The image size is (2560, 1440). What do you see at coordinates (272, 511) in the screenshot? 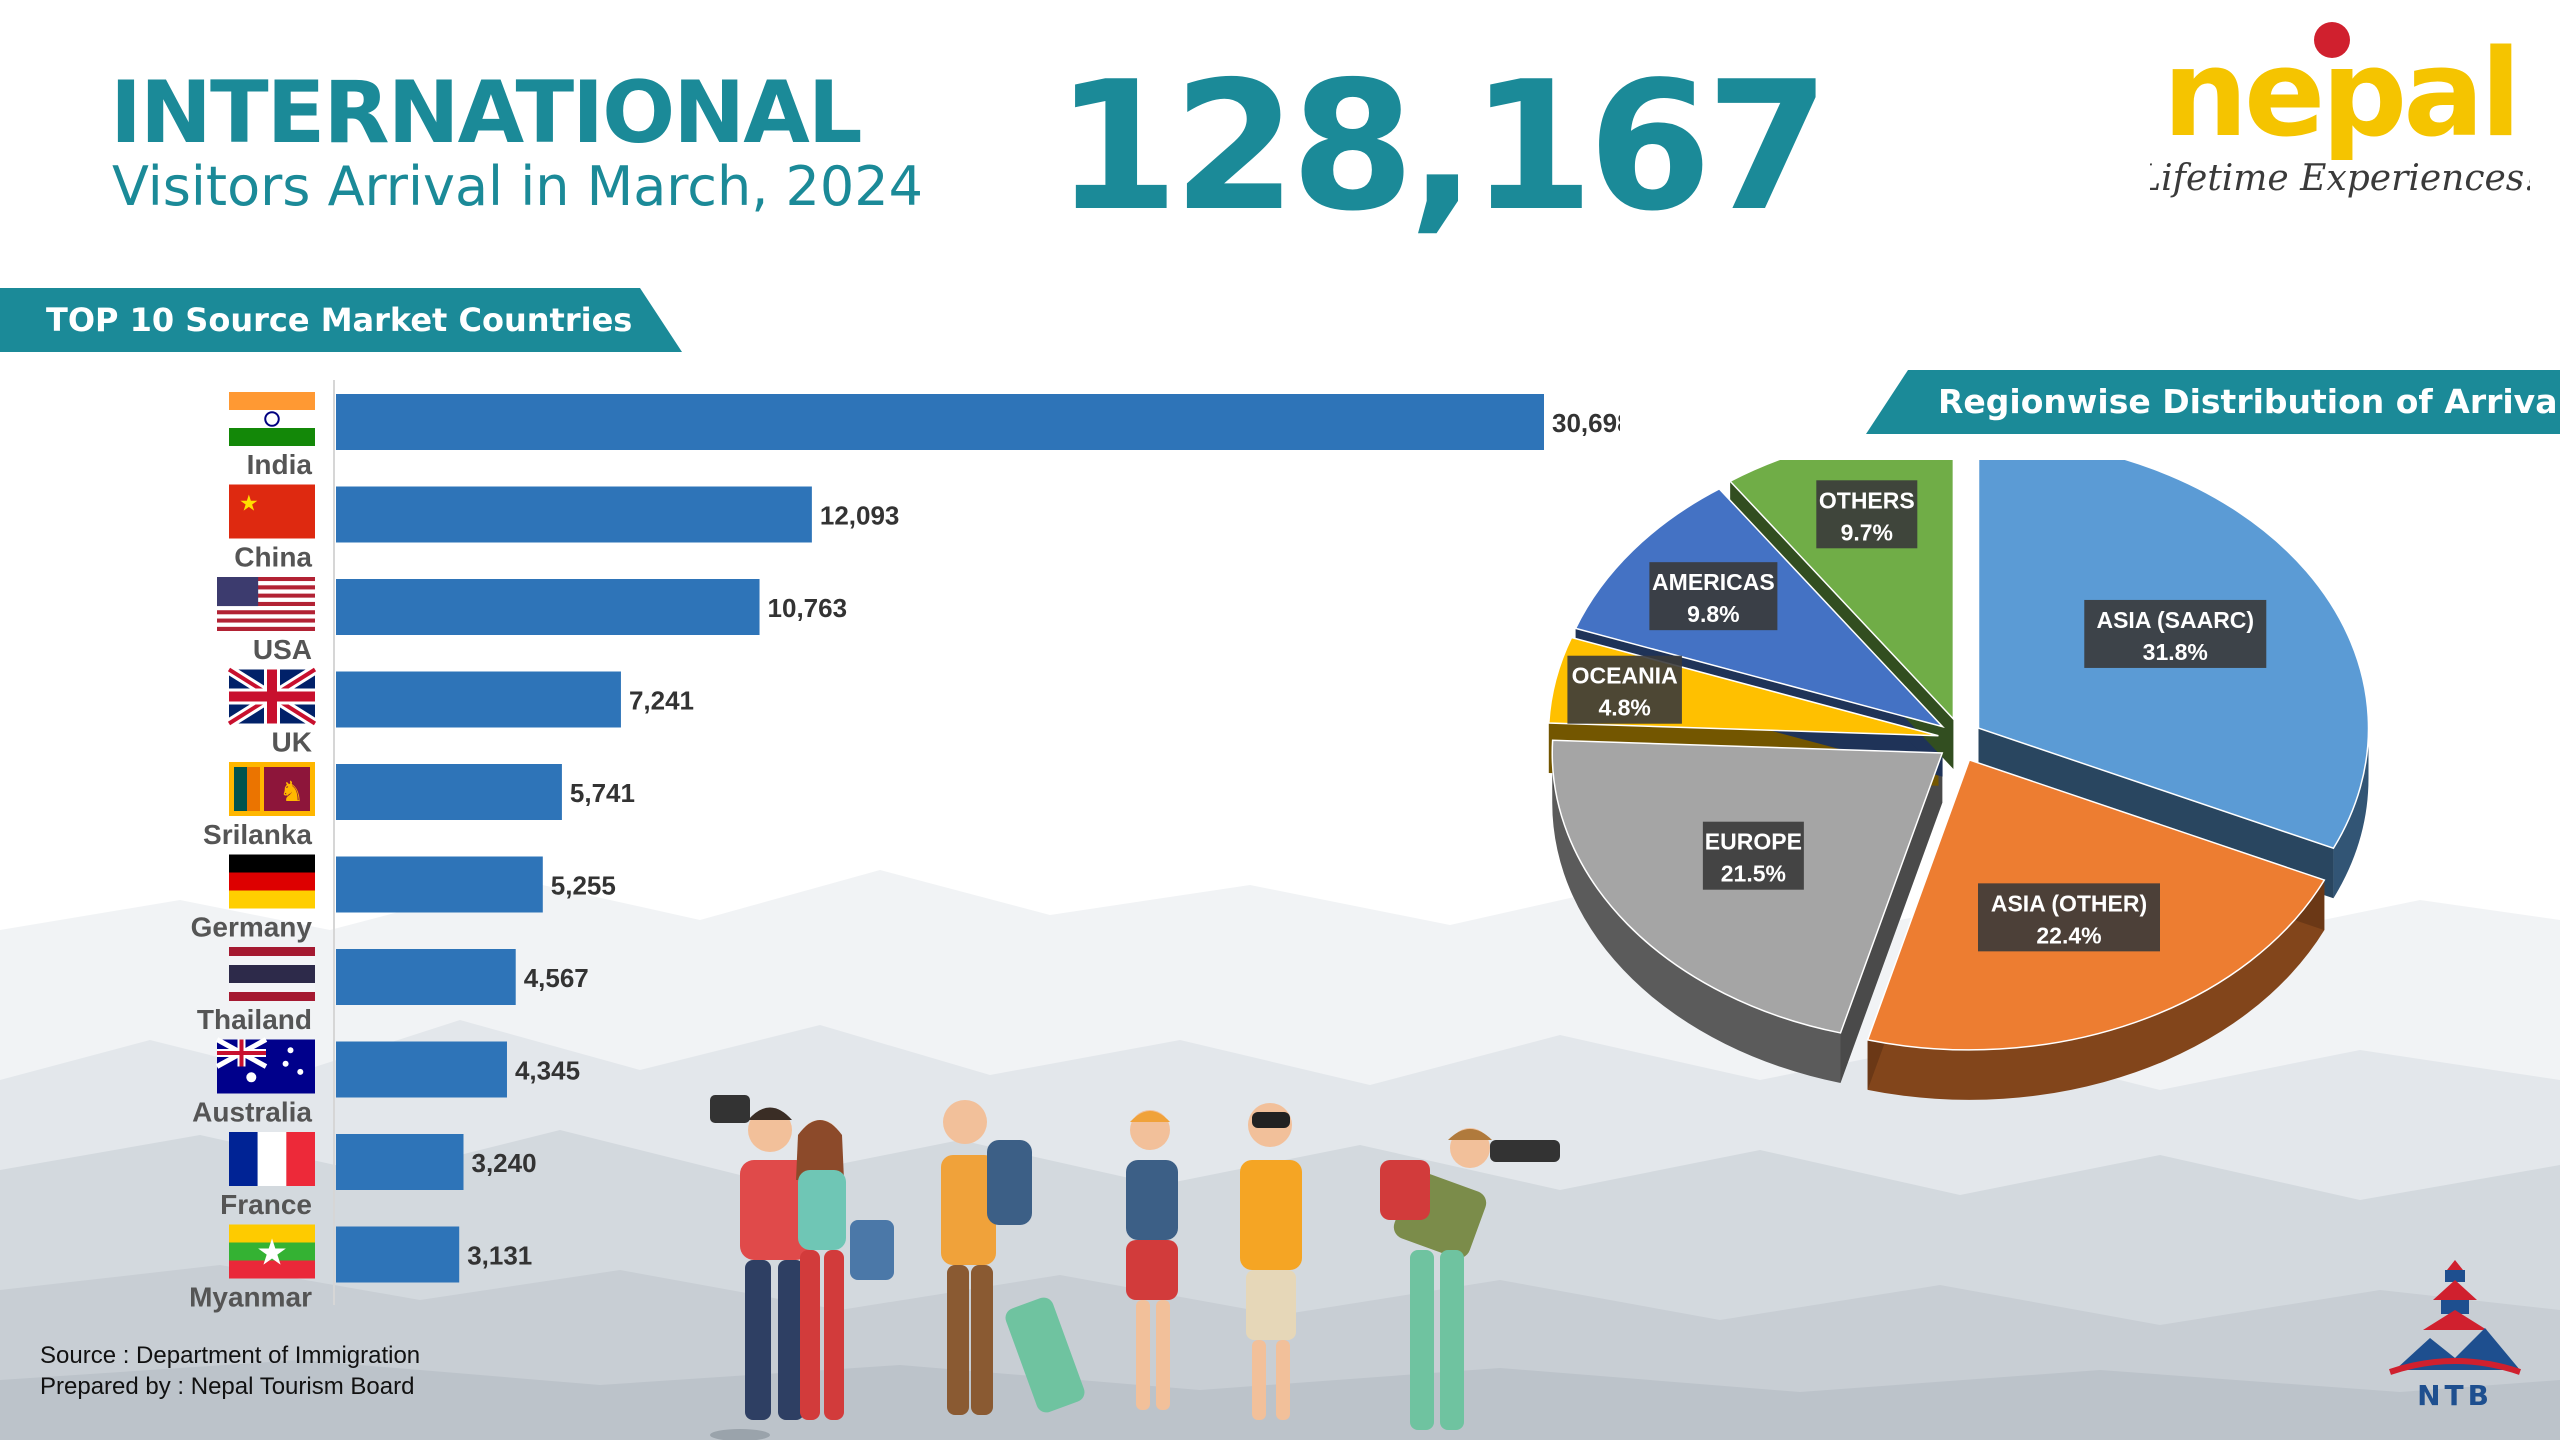
I see `china-flag-icon: ★` at bounding box center [272, 511].